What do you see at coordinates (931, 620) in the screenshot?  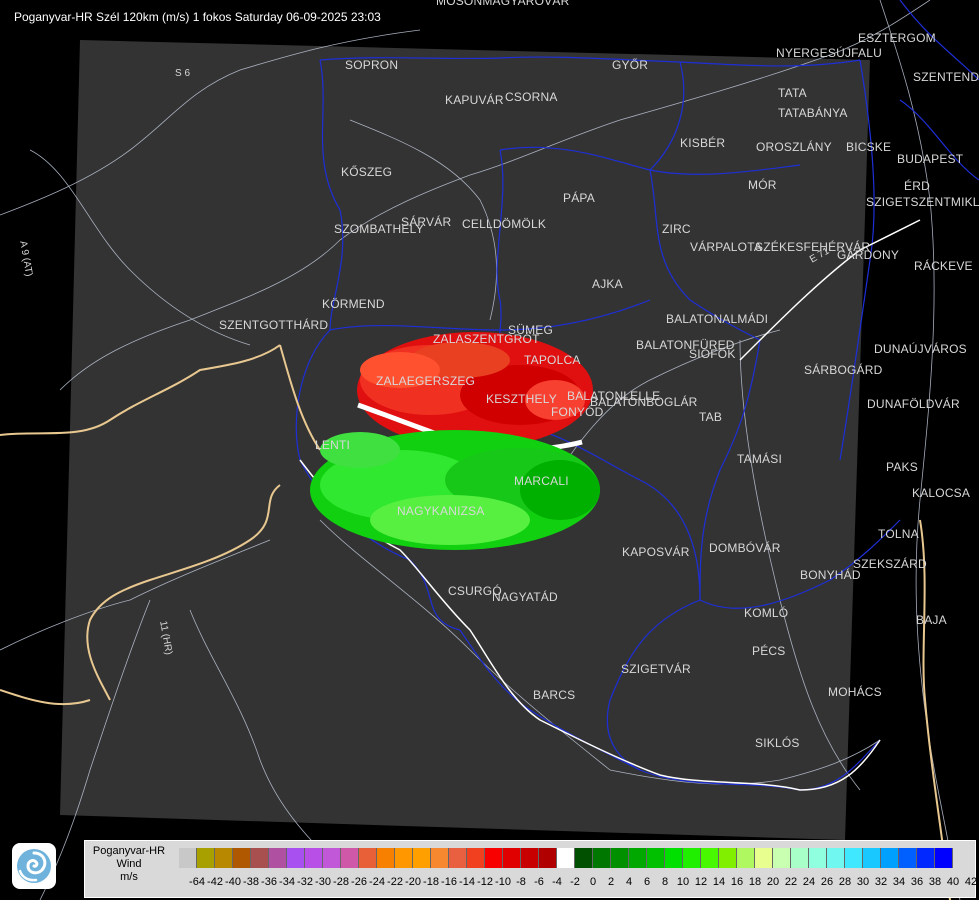 I see `city-label: BAJA` at bounding box center [931, 620].